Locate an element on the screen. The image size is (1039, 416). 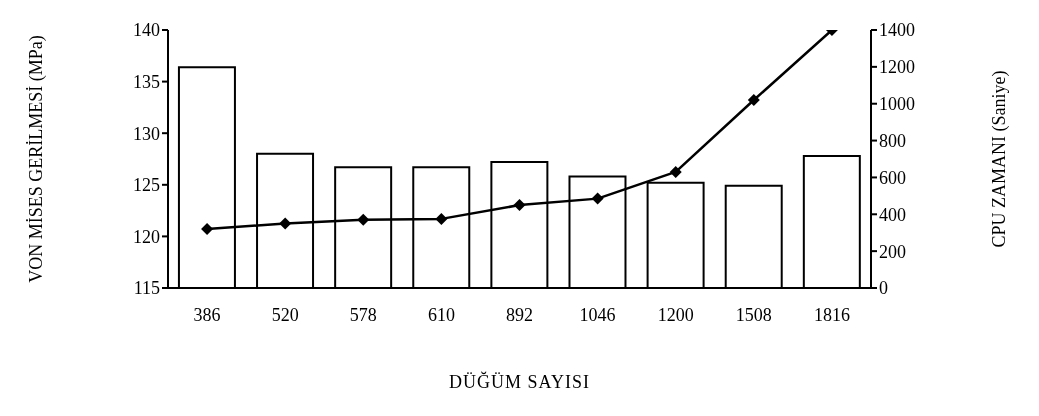
y2-tick-label: 0 is located at coordinates (883, 288).